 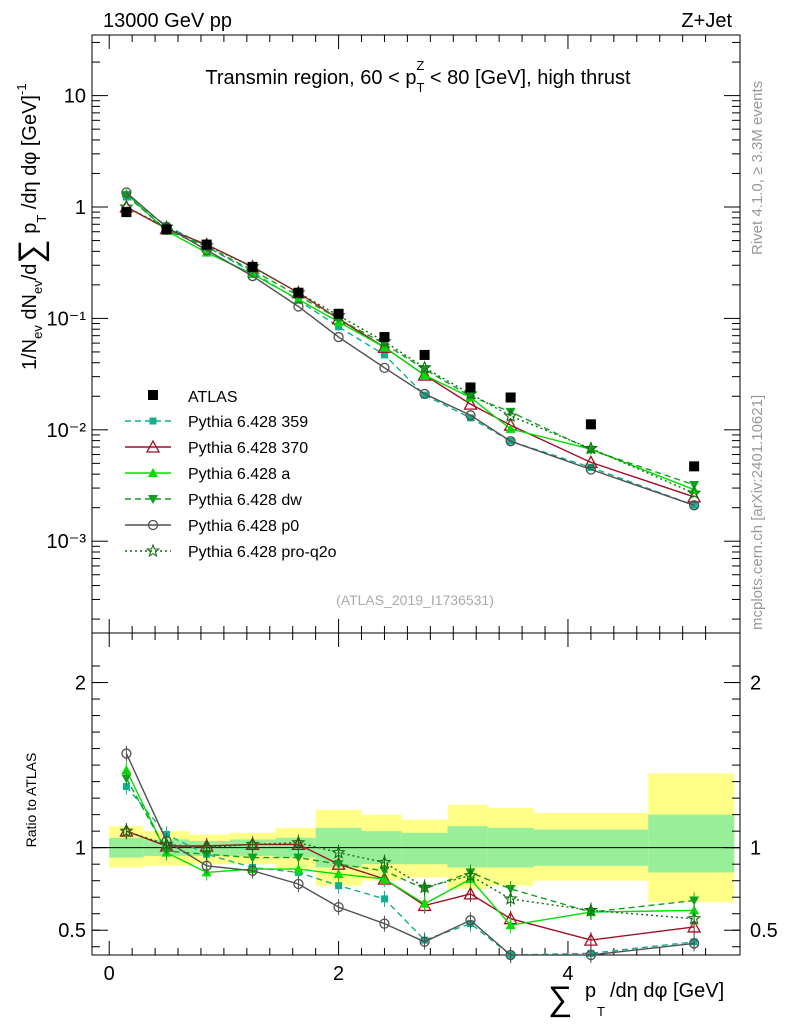 What do you see at coordinates (80, 208) in the screenshot?
I see `main-y-tick-label: 1` at bounding box center [80, 208].